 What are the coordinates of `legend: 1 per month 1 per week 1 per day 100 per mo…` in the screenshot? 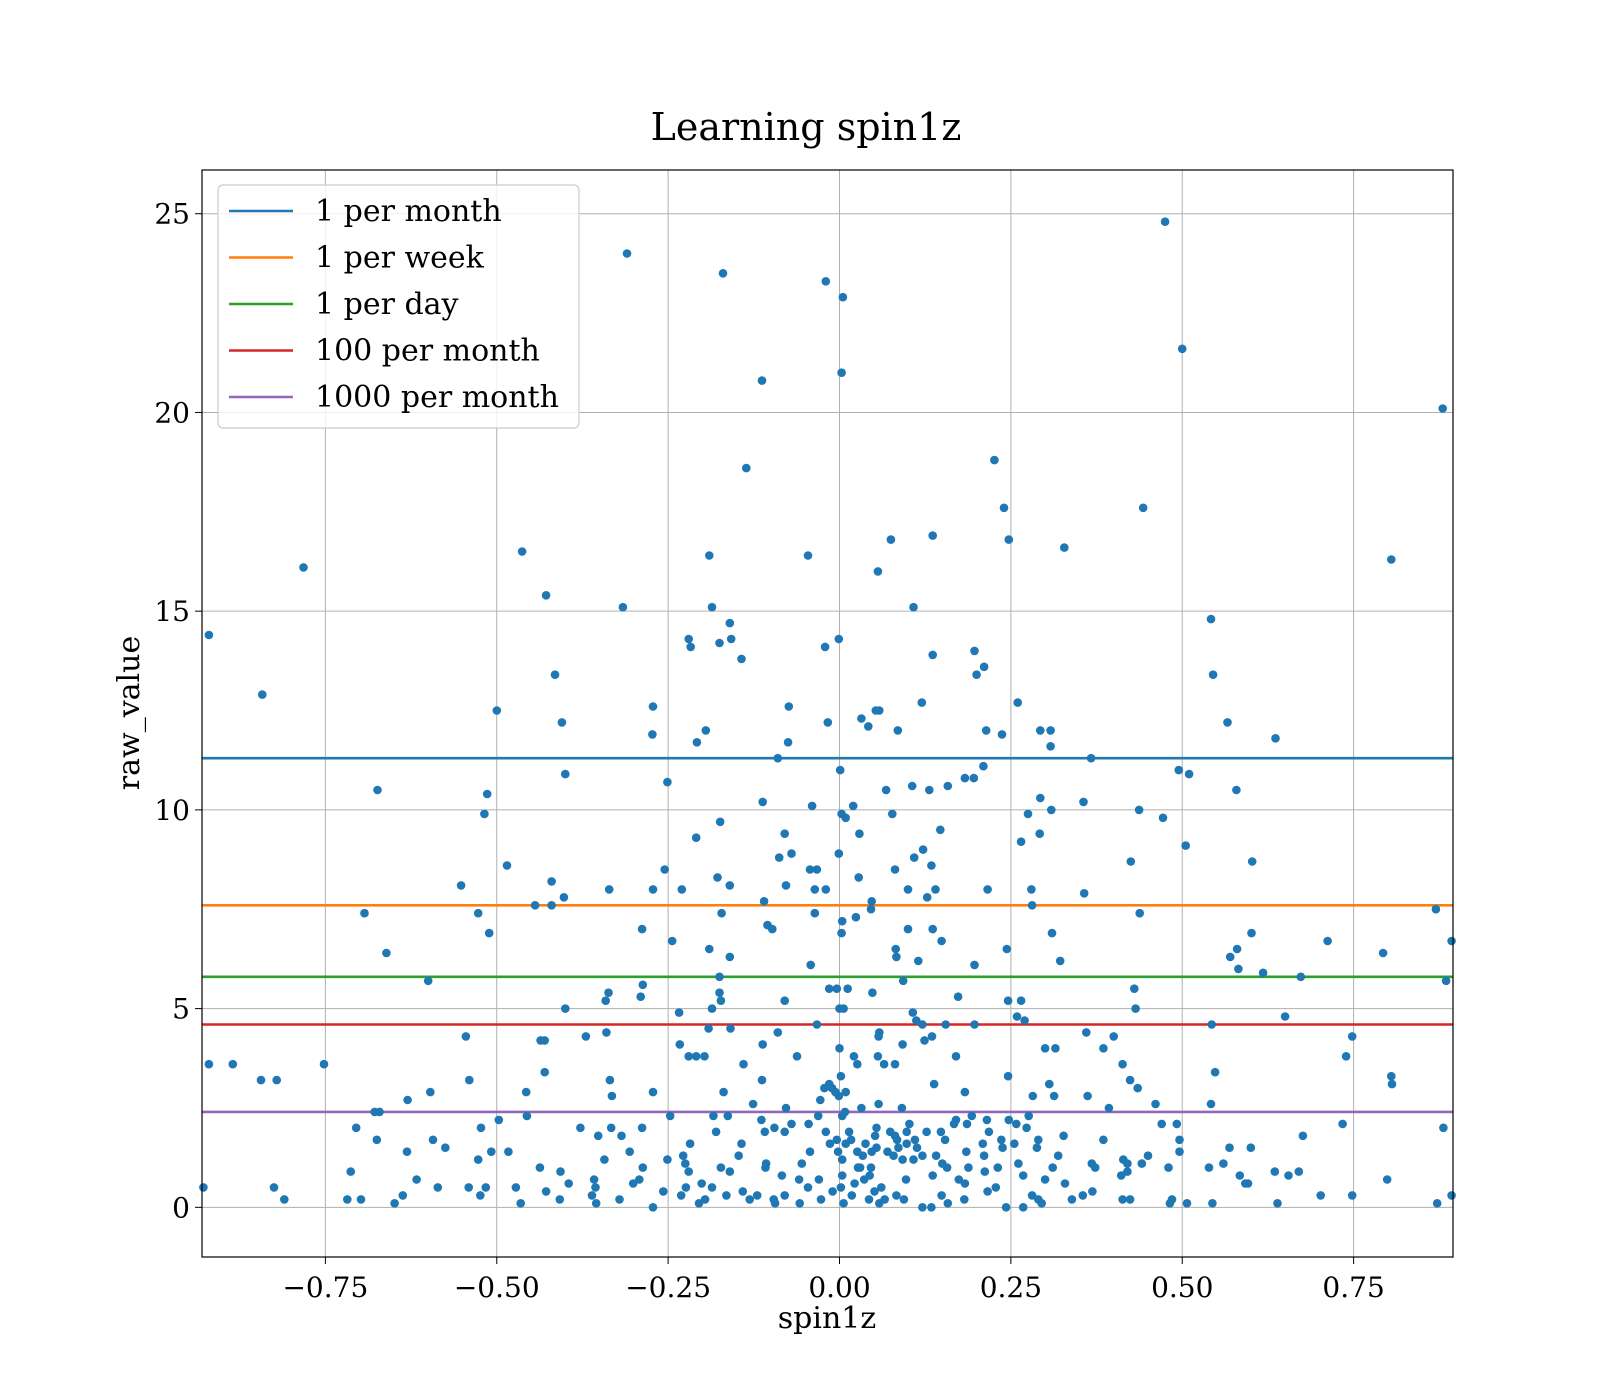 It's located at (398, 306).